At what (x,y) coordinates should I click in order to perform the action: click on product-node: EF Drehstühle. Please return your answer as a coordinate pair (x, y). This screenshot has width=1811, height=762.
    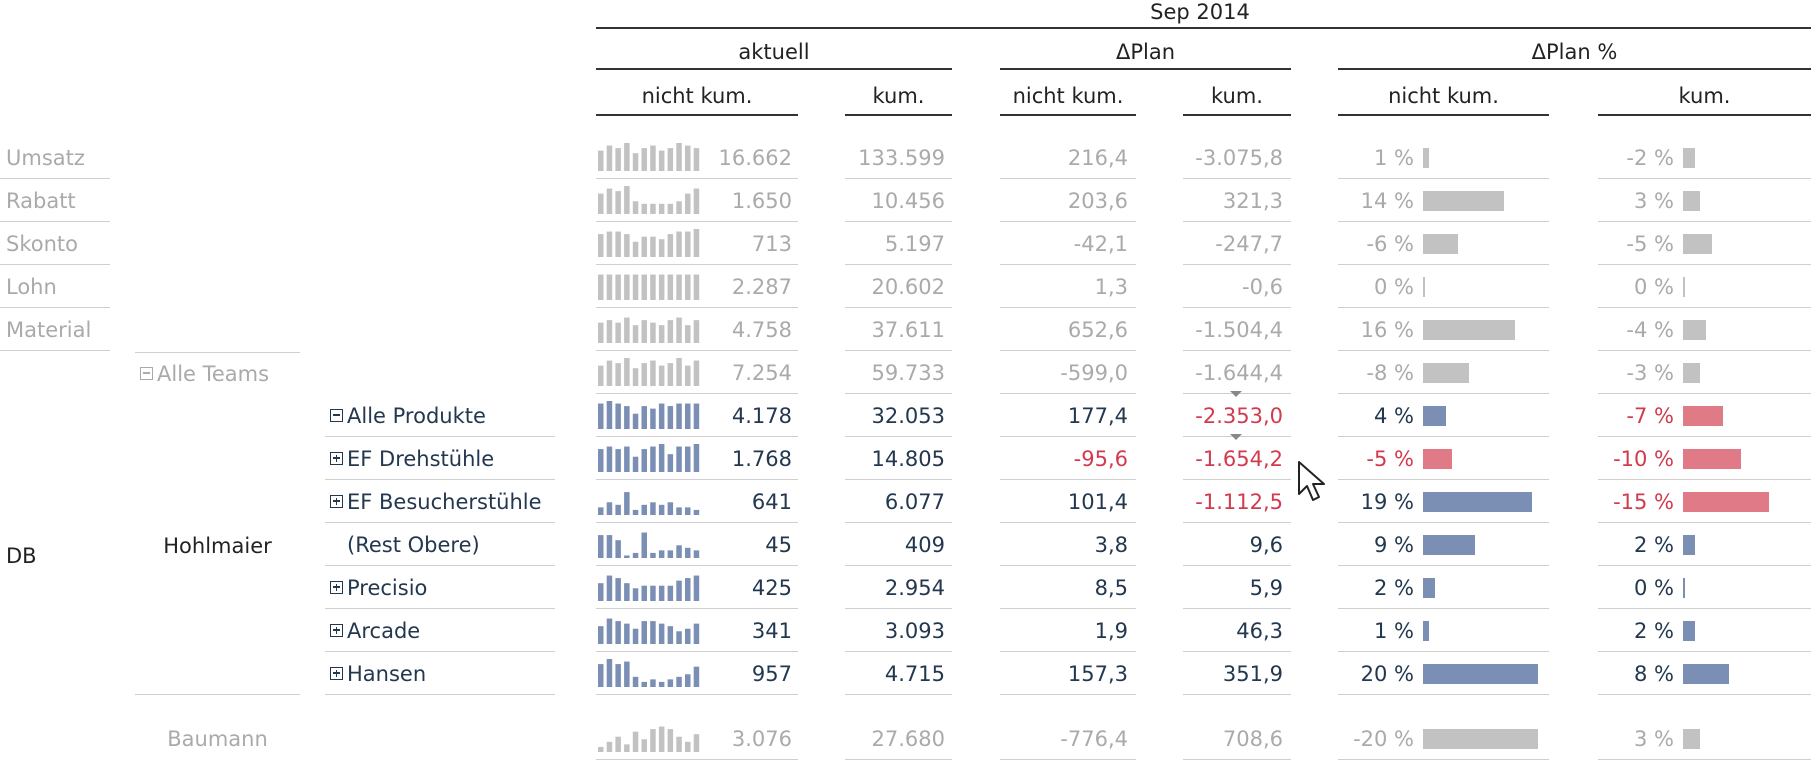
    Looking at the image, I should click on (412, 459).